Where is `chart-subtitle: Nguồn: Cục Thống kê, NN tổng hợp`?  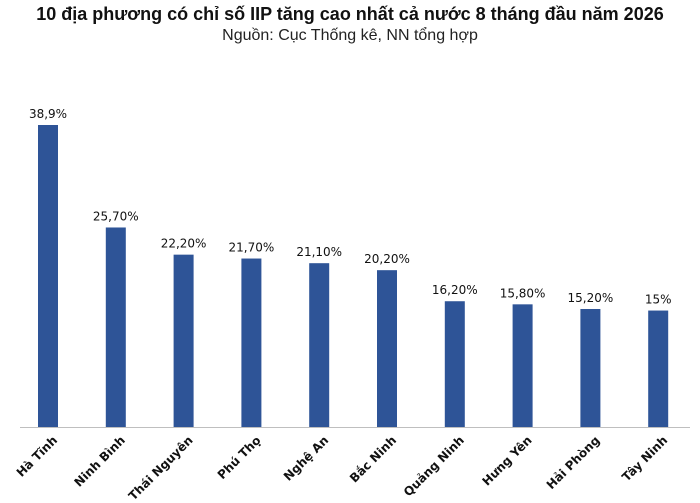
chart-subtitle: Nguồn: Cục Thống kê, NN tổng hợp is located at coordinates (350, 35).